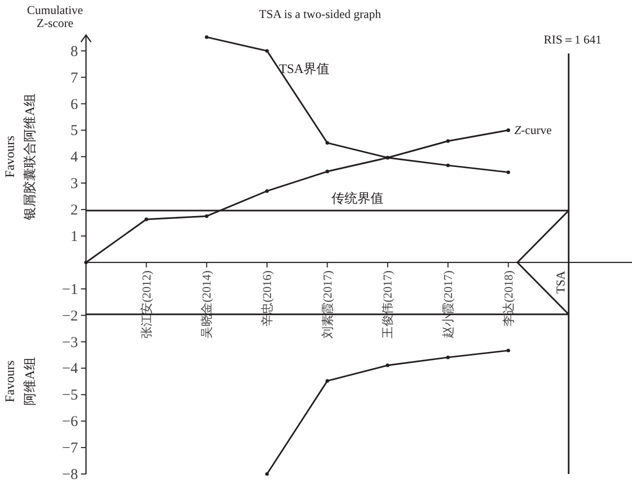 The image size is (632, 485). What do you see at coordinates (508, 298) in the screenshot?
I see `x-tick-label: 李达(2018)` at bounding box center [508, 298].